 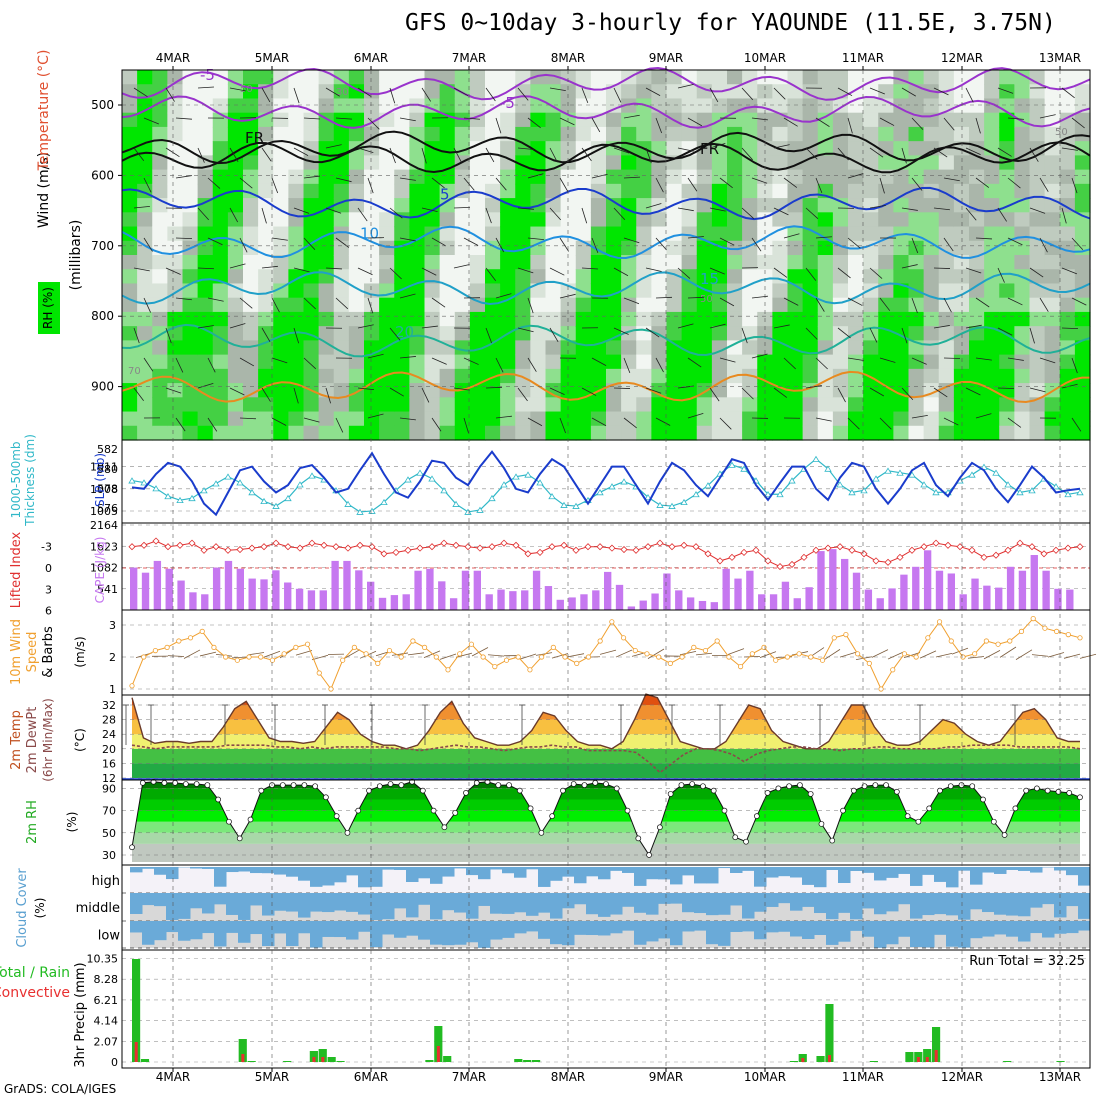 What do you see at coordinates (606, 483) in the screenshot?
I see `slp-line` at bounding box center [606, 483].